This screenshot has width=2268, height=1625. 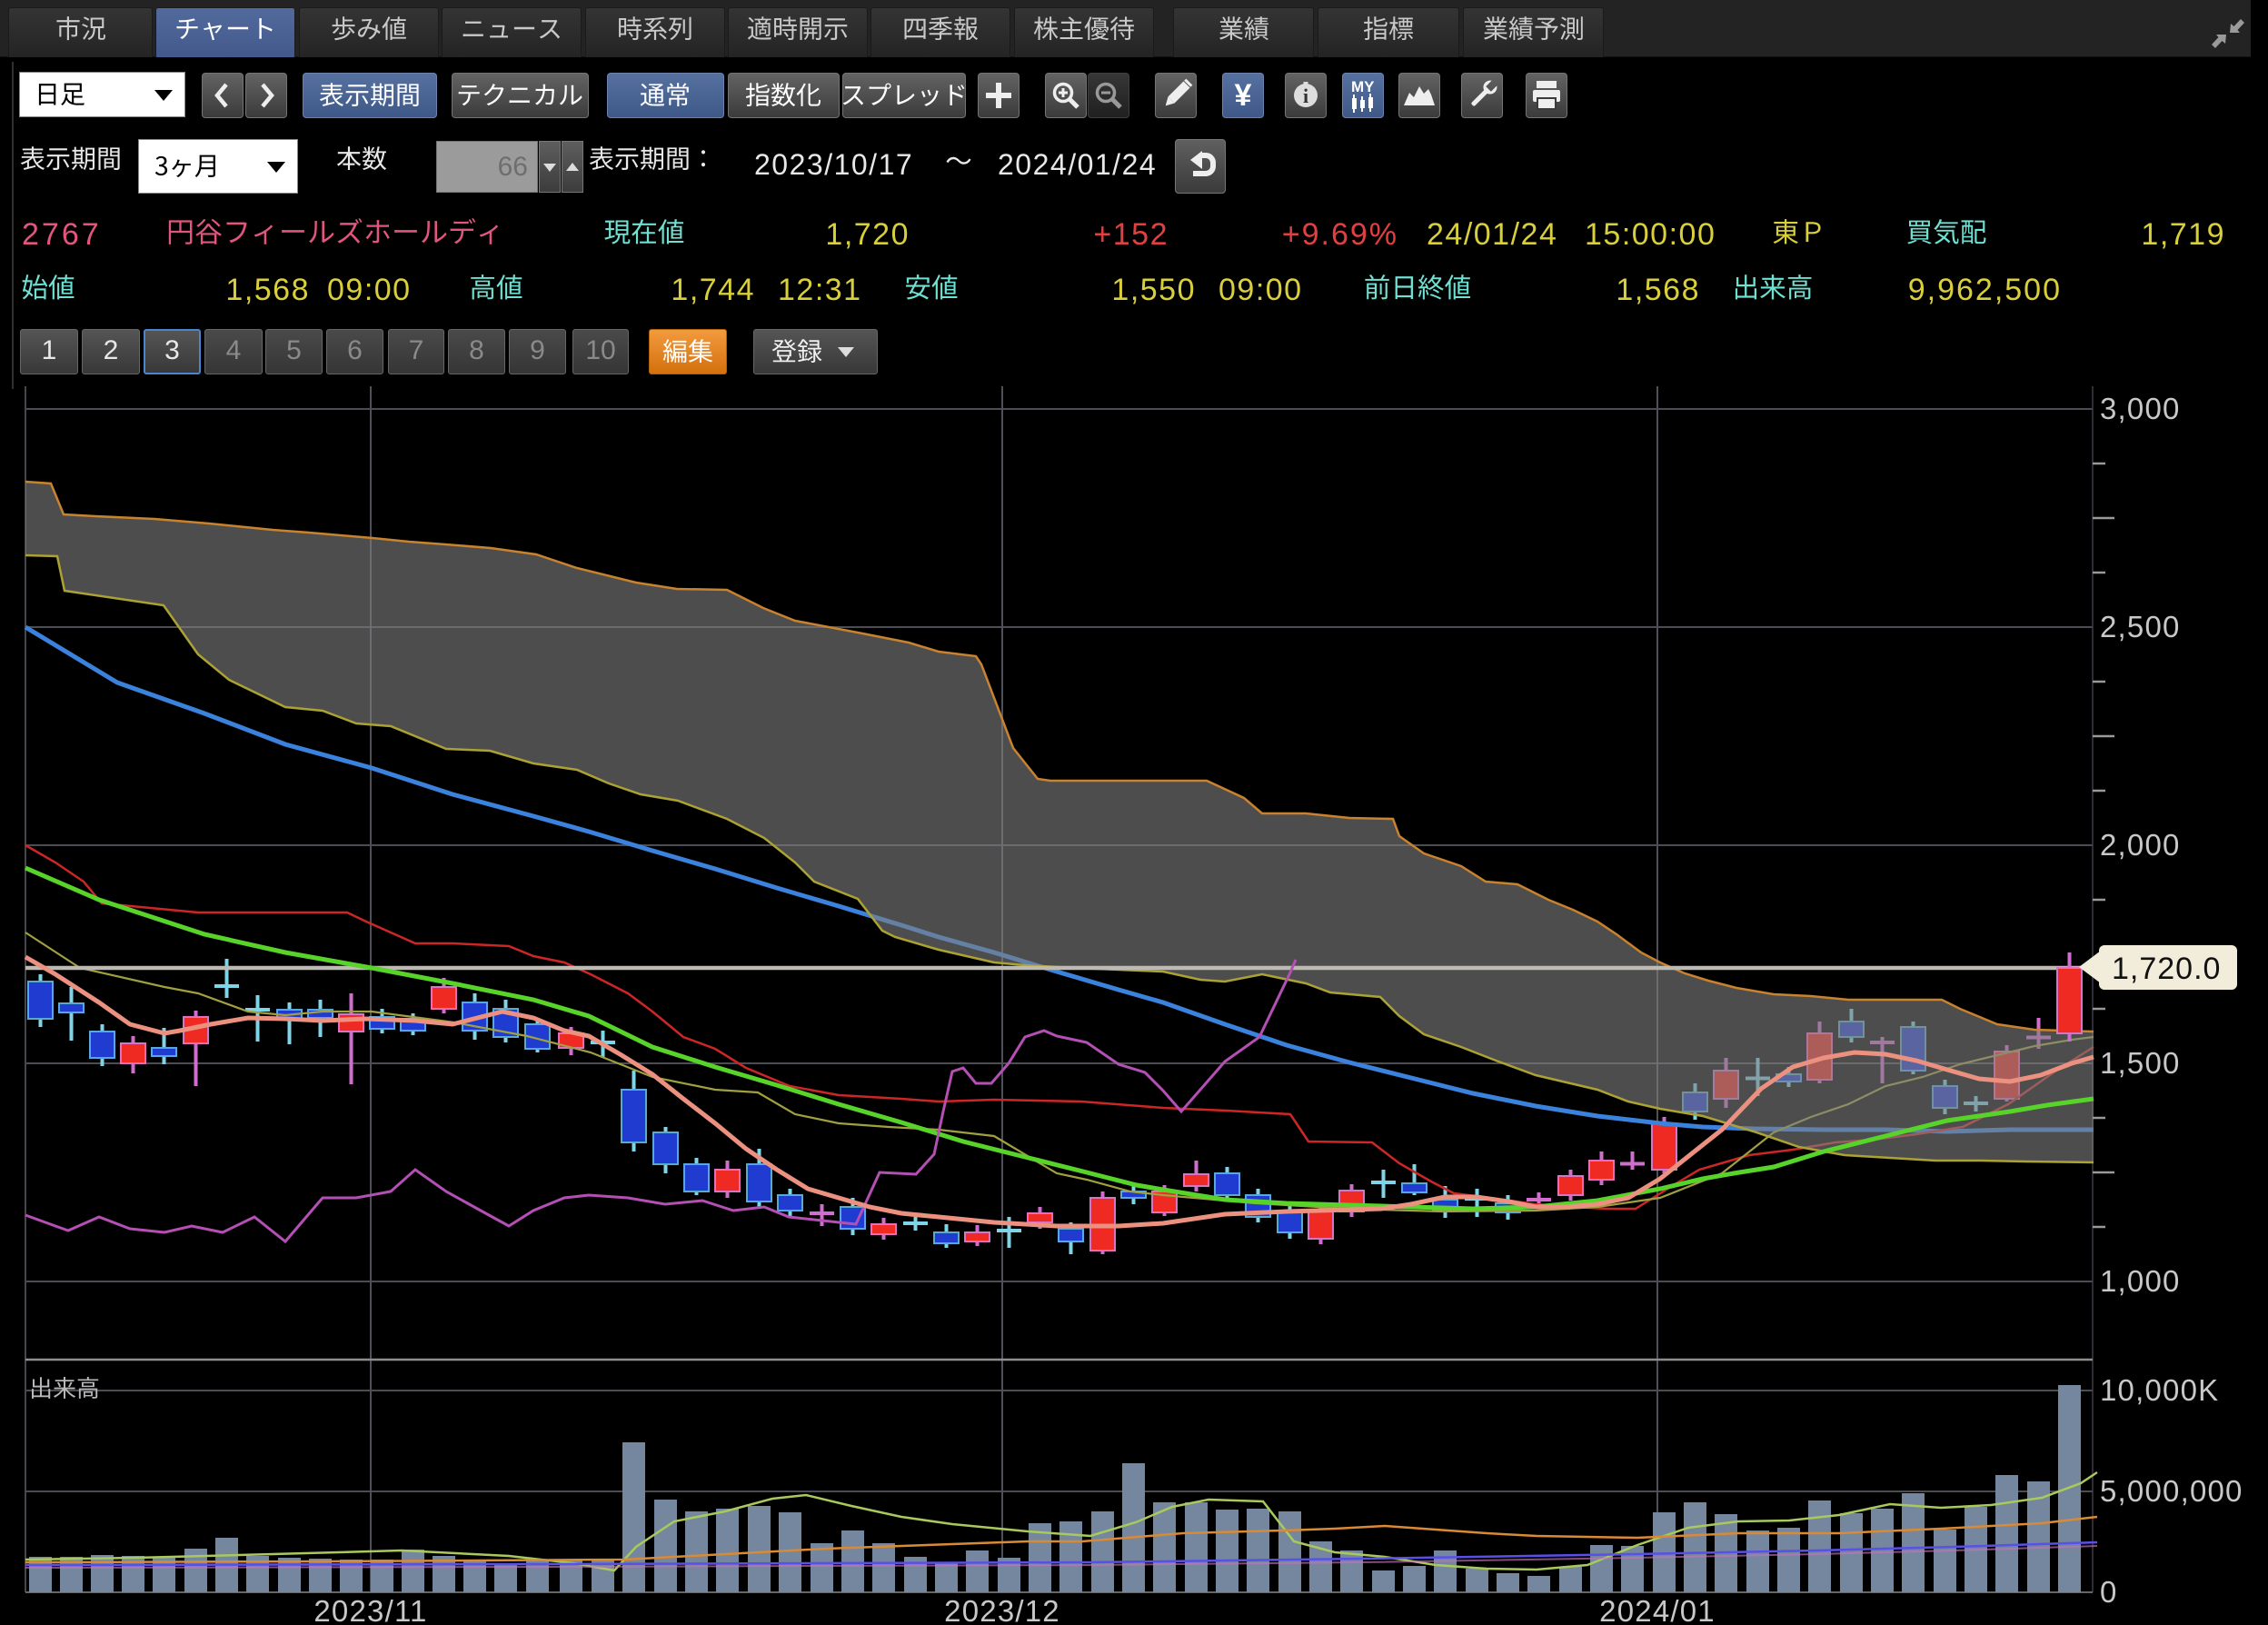 I want to click on svg-text: 2,000, so click(x=2140, y=845).